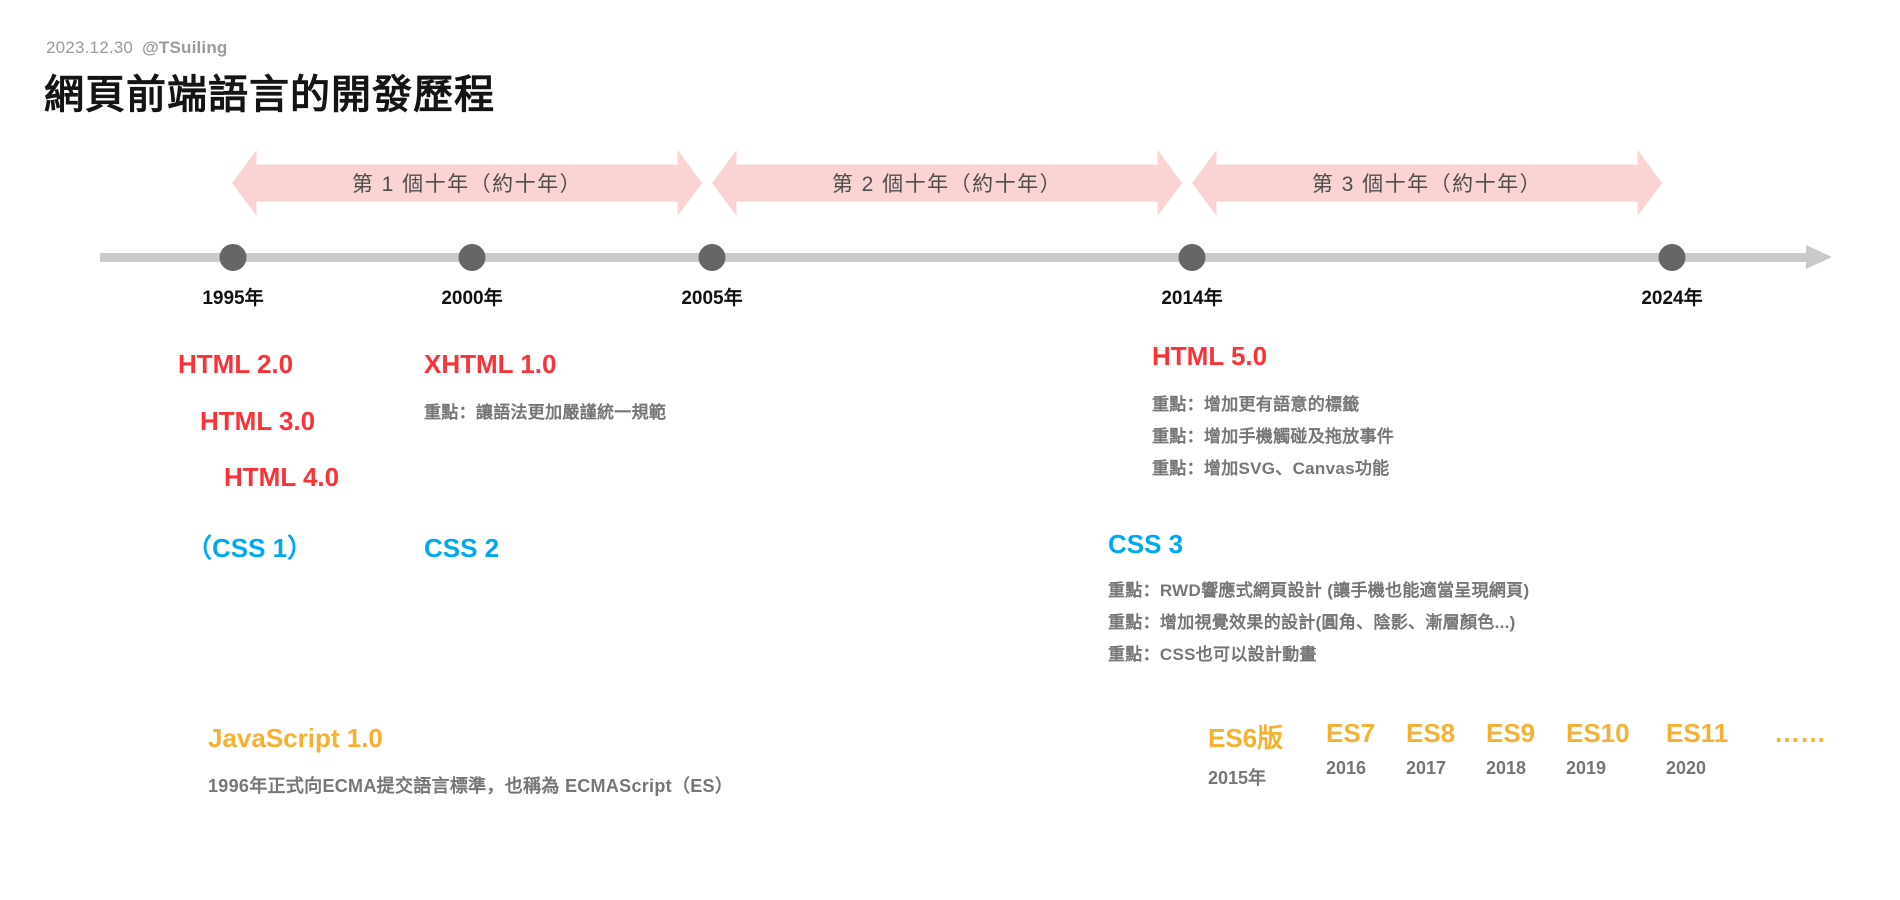  Describe the element at coordinates (490, 364) in the screenshot. I see `xhtml-title: XHTML 1.0` at that location.